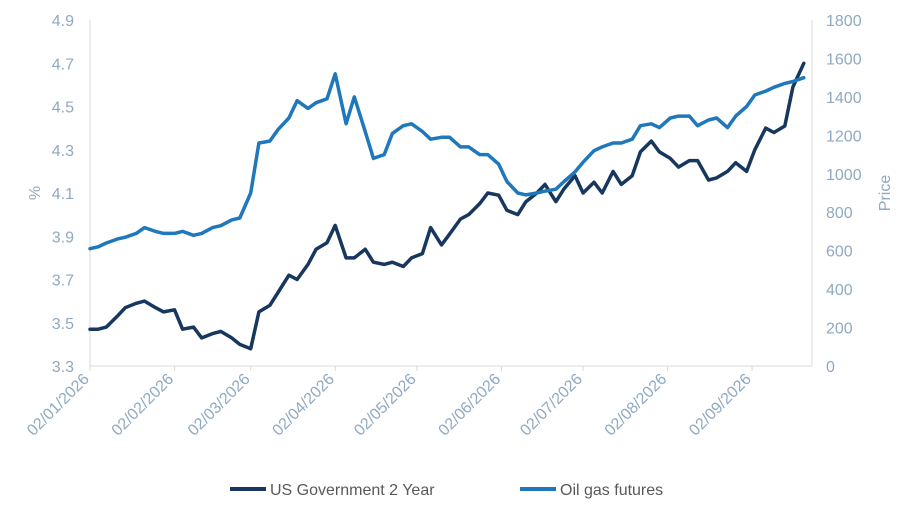 This screenshot has width=900, height=527. I want to click on x-tick-label: 02/02/2026, so click(143, 405).